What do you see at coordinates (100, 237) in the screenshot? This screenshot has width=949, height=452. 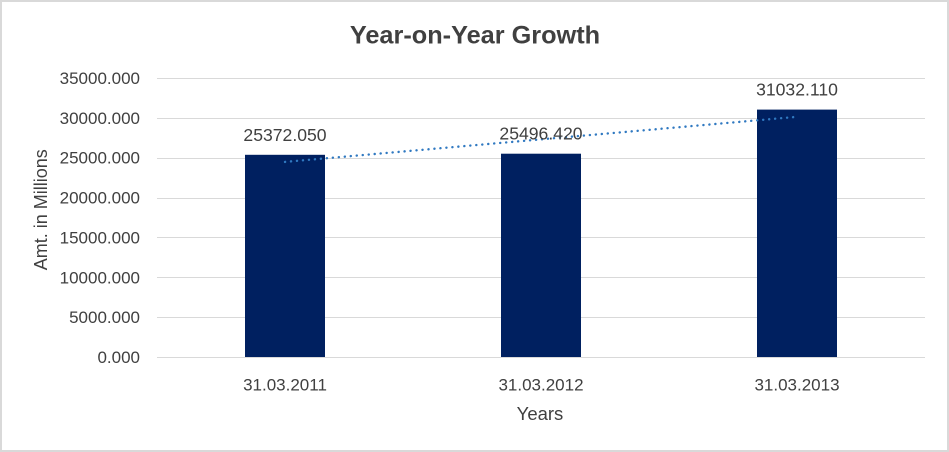 I see `svg-text: 15000.000` at bounding box center [100, 237].